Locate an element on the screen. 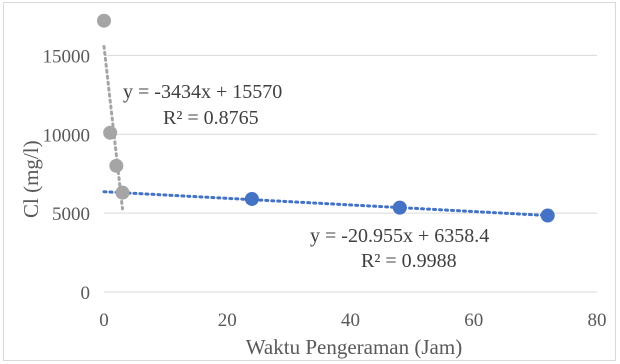 The height and width of the screenshot is (364, 620). x-axis-ticks: 0 20 40 60 80 is located at coordinates (352, 320).